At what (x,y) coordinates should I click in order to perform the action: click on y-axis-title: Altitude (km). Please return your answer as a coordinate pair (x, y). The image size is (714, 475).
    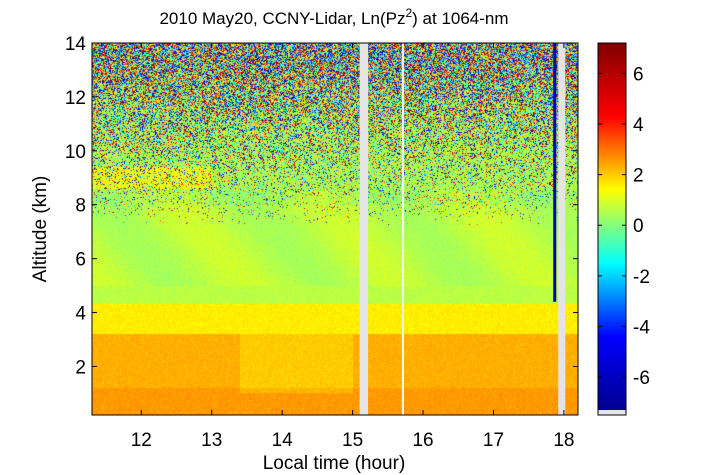
    Looking at the image, I should click on (40, 229).